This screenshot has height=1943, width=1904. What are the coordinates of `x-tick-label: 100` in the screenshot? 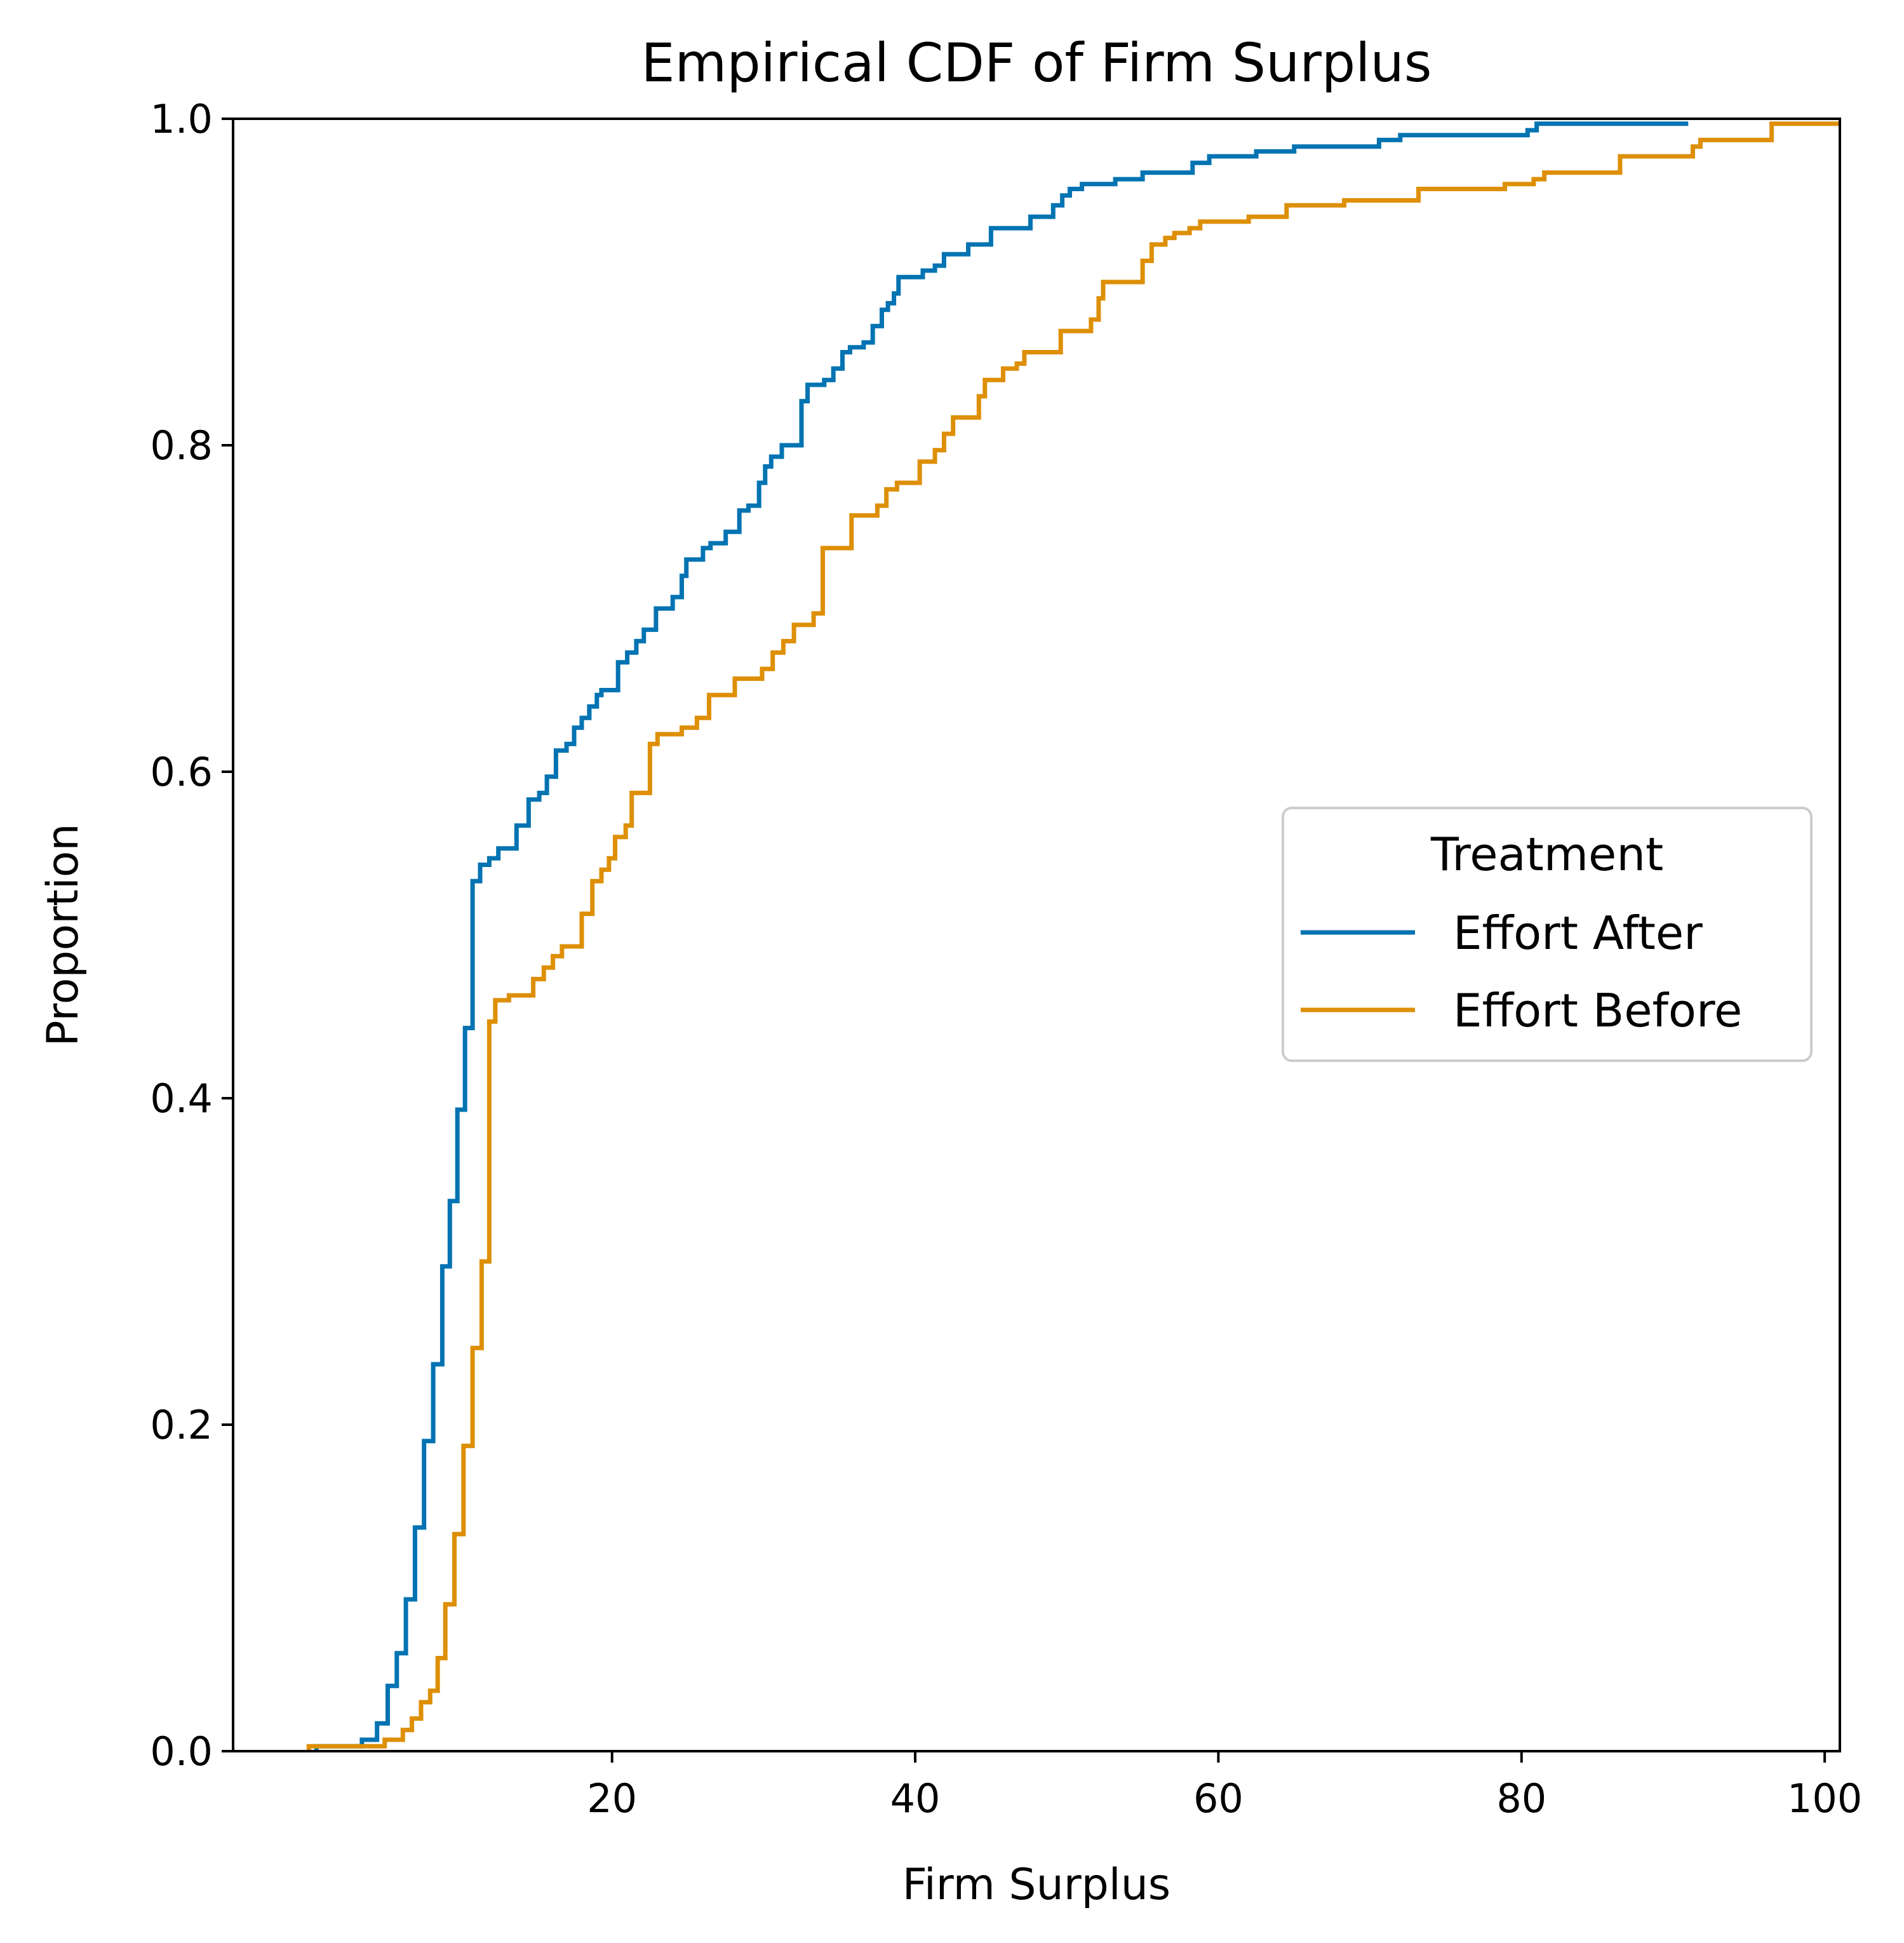 It's located at (1824, 1799).